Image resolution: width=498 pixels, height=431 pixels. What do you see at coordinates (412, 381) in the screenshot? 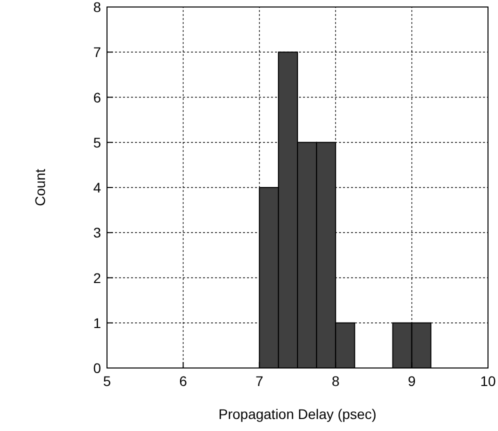
I see `x-tick-label: 9` at bounding box center [412, 381].